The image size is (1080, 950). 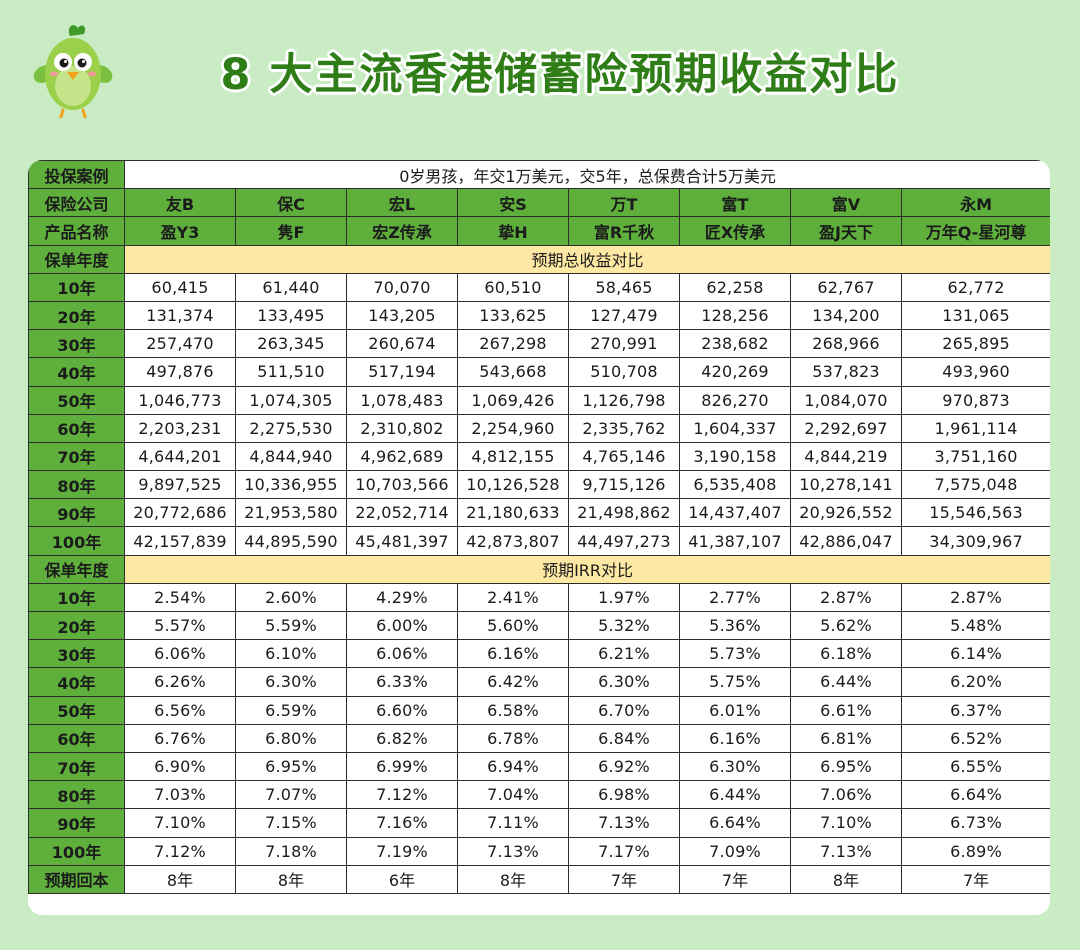 What do you see at coordinates (846, 287) in the screenshot?
I see `value-cell: 62,767` at bounding box center [846, 287].